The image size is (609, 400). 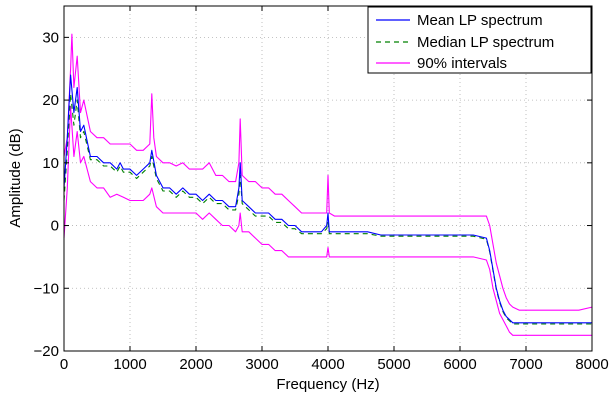 I want to click on x-tick-label: 6000, so click(x=459, y=364).